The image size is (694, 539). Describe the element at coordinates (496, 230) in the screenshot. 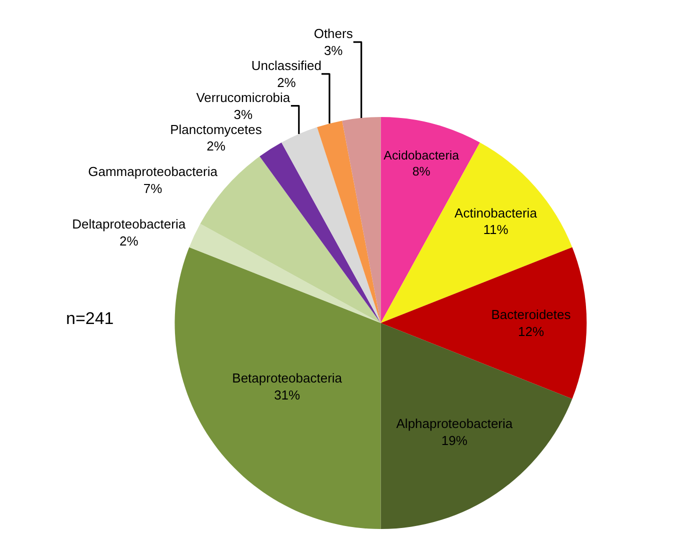

I see `data-label: 11%` at that location.